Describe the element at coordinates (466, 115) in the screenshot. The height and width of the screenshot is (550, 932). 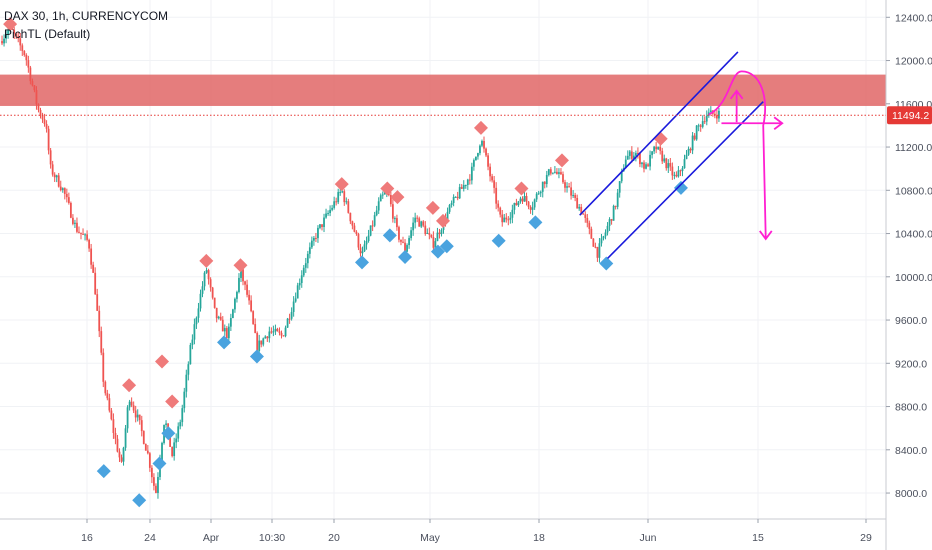
I see `last-price: 11494.2` at that location.